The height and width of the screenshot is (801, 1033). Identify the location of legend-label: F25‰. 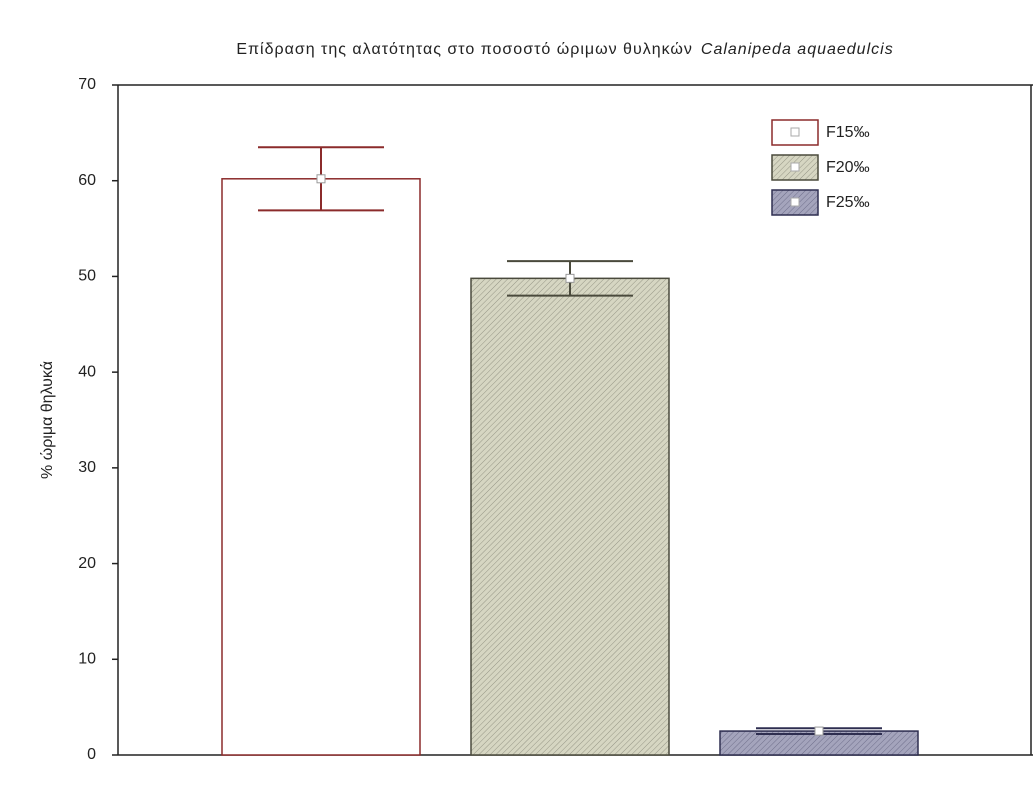
(848, 202).